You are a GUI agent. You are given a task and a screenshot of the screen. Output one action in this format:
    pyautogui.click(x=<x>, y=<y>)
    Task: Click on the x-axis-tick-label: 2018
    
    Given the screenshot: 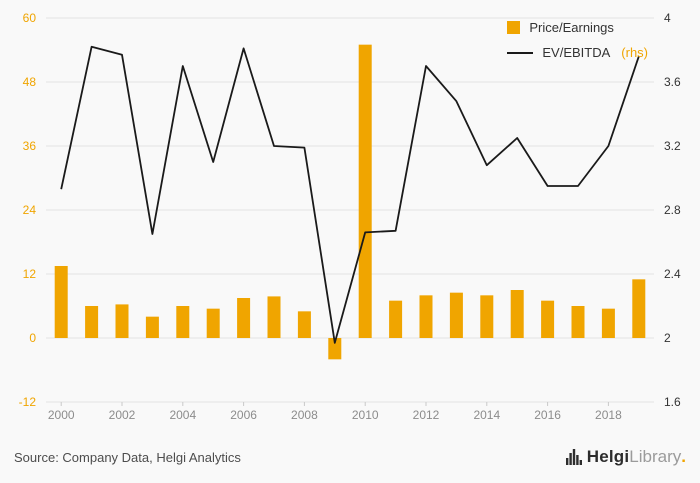 What is the action you would take?
    pyautogui.click(x=608, y=415)
    